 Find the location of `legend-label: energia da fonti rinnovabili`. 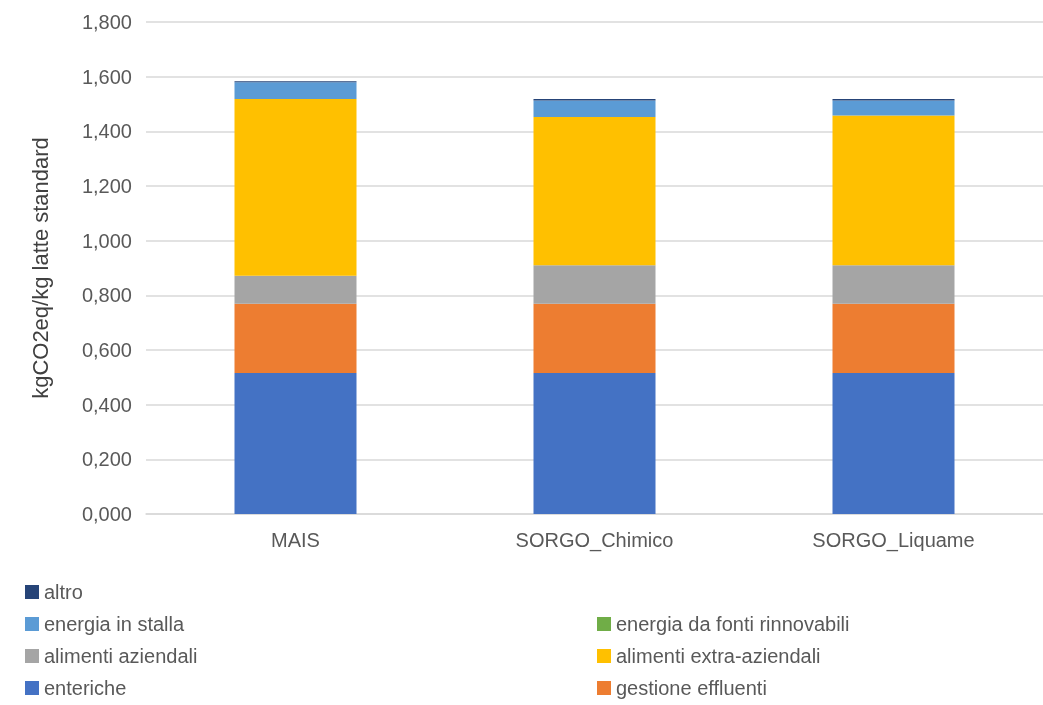

legend-label: energia da fonti rinnovabili is located at coordinates (733, 624).